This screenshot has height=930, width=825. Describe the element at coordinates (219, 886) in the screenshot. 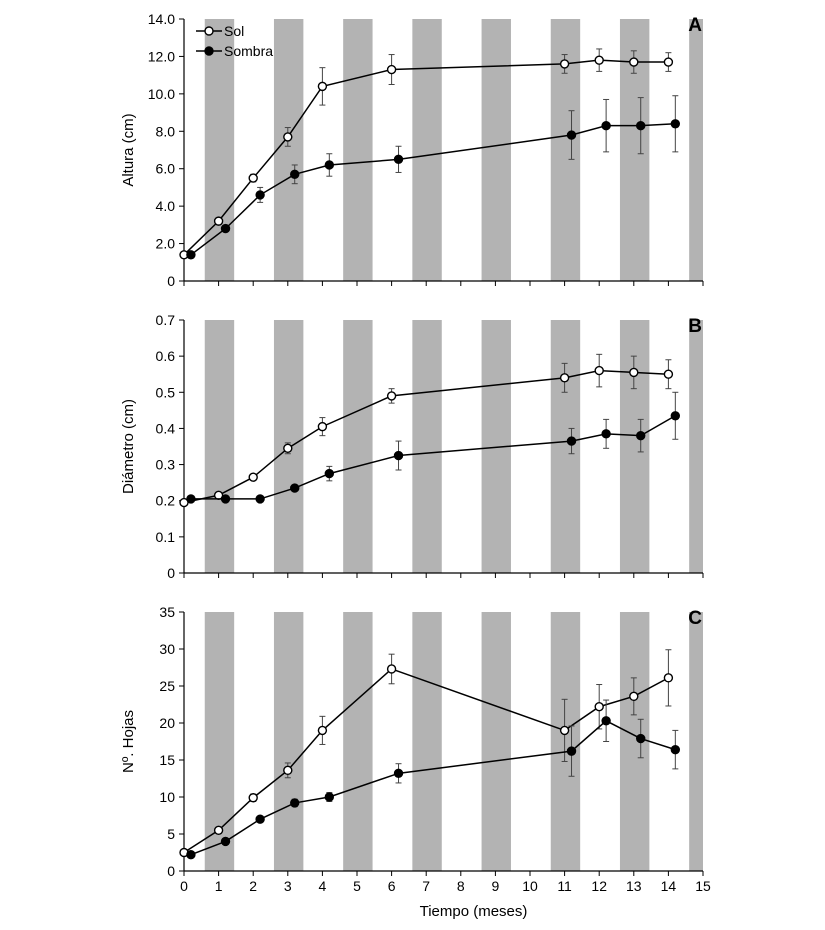

I see `x-tick-label: 1` at that location.